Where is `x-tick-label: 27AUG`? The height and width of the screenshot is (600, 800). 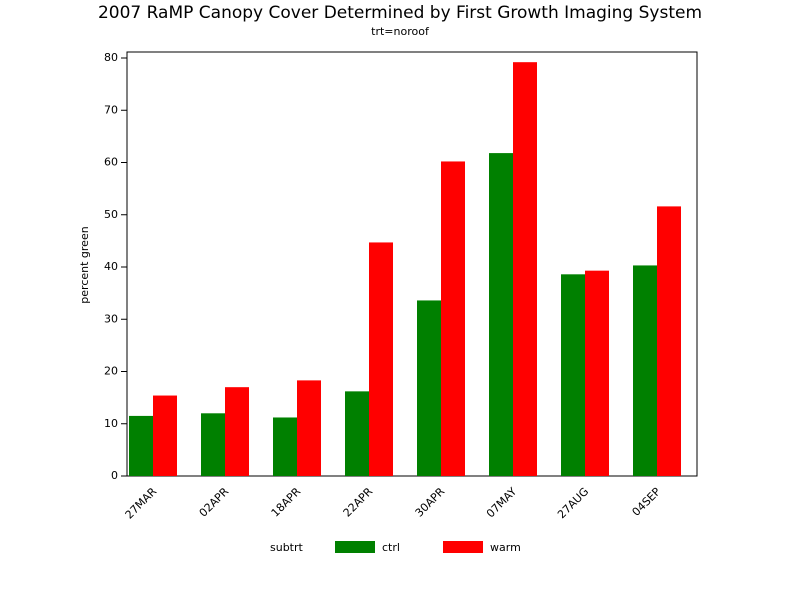 x-tick-label: 27AUG is located at coordinates (573, 503).